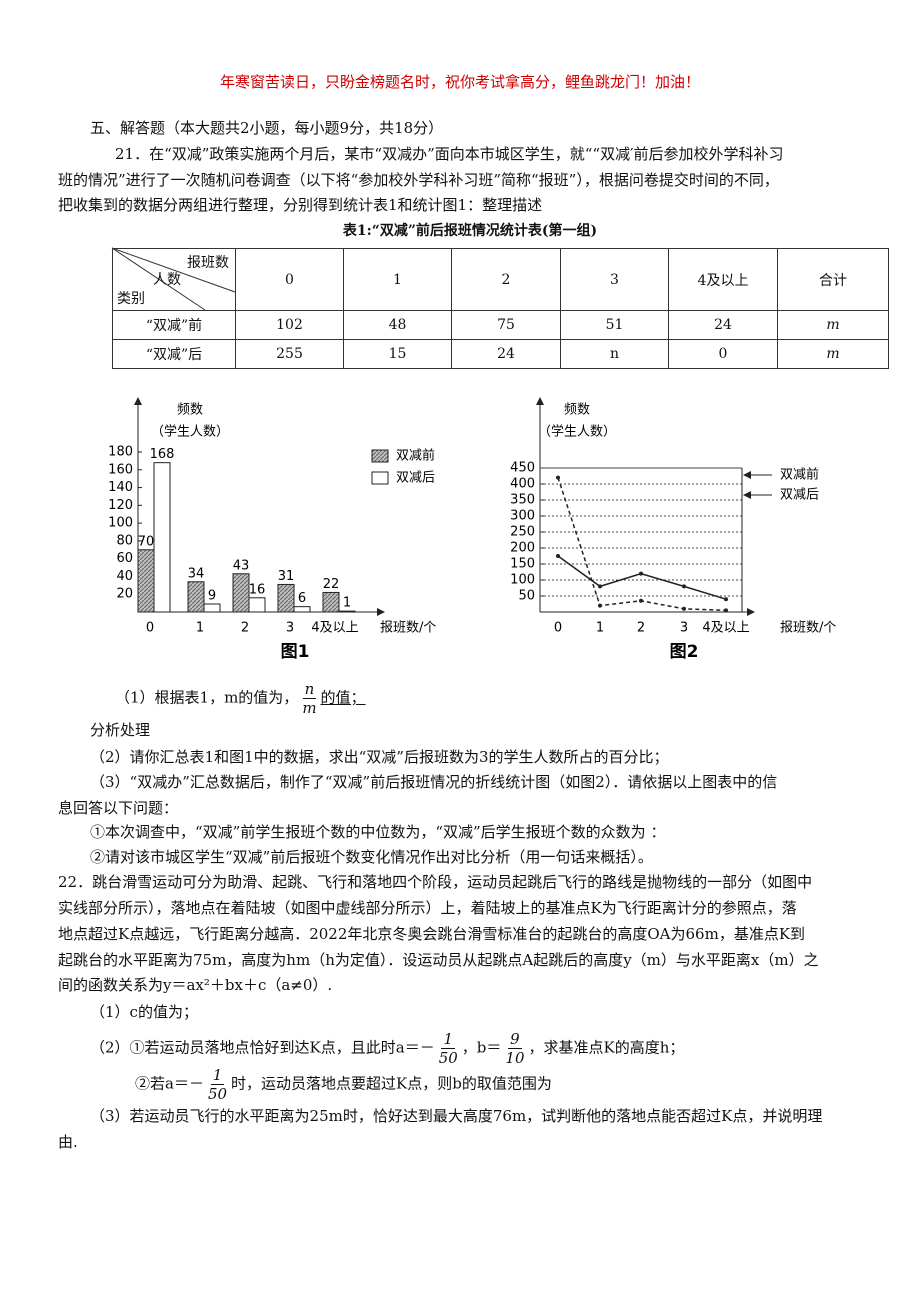 The height and width of the screenshot is (1302, 920). Describe the element at coordinates (309, 689) in the screenshot. I see `numerator: n` at that location.